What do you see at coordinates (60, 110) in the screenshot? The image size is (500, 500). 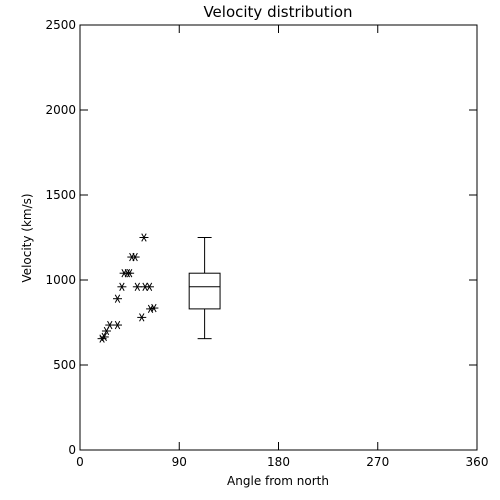 I see `y-tick-label: 2000` at bounding box center [60, 110].